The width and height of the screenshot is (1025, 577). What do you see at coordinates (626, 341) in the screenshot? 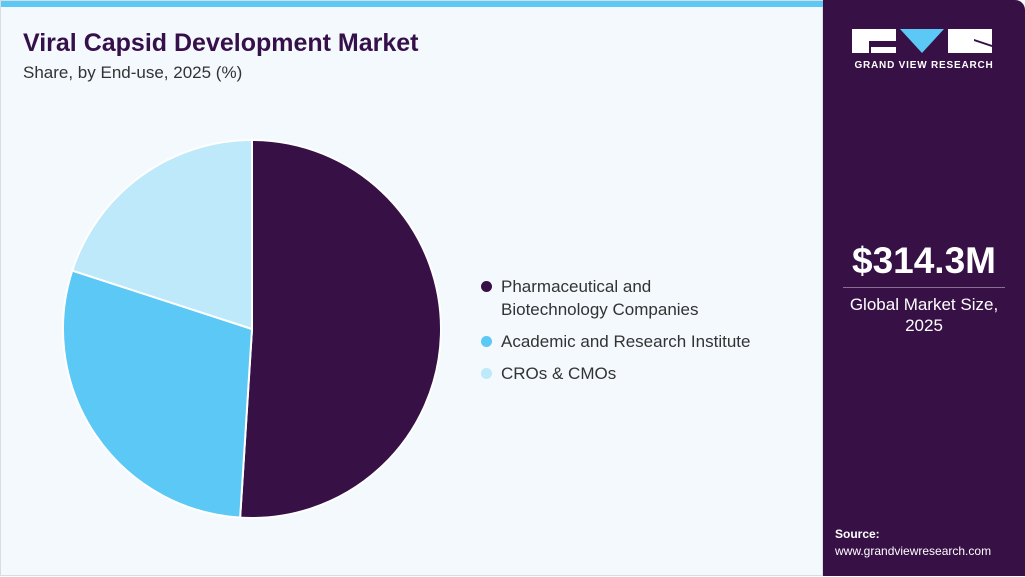
I see `legend-label: Academic and Research Institute` at bounding box center [626, 341].